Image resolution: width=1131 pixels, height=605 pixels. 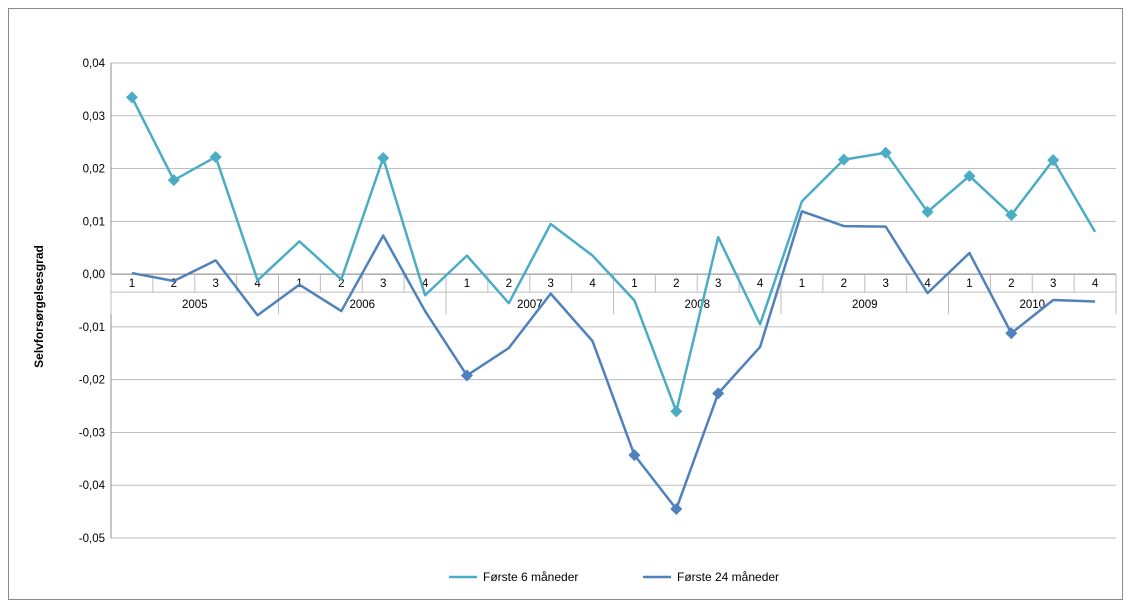 I want to click on x-tick-year: 2010, so click(x=1032, y=305).